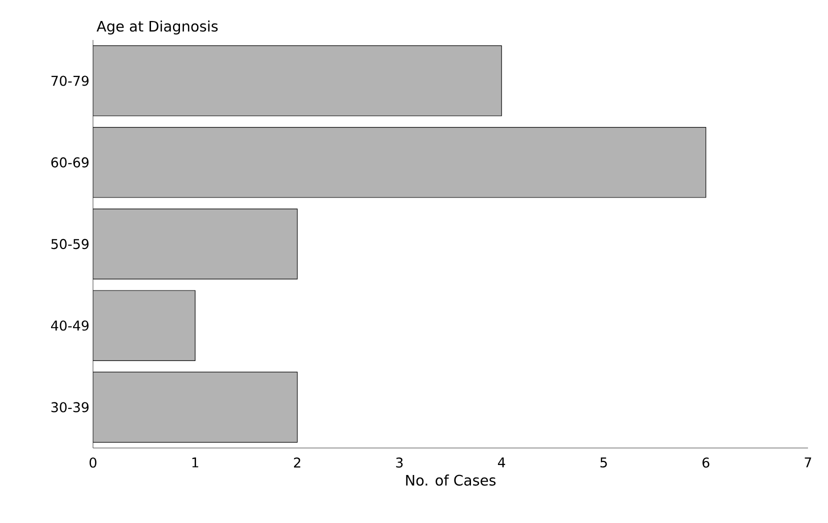  What do you see at coordinates (70, 162) in the screenshot?
I see `y-tick-label: 60-69` at bounding box center [70, 162].